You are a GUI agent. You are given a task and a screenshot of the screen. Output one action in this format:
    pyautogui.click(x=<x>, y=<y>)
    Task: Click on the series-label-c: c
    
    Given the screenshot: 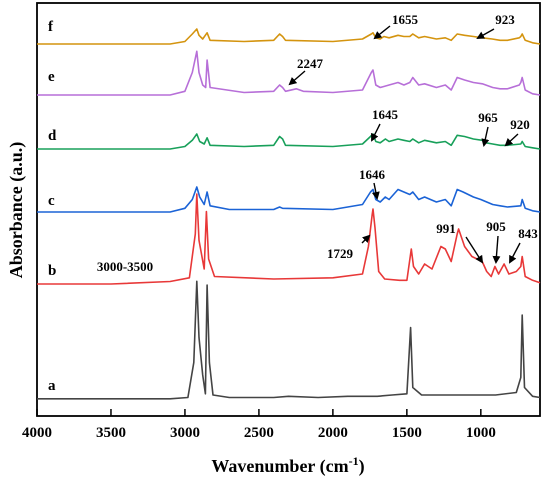 What is the action you would take?
    pyautogui.click(x=51, y=201)
    